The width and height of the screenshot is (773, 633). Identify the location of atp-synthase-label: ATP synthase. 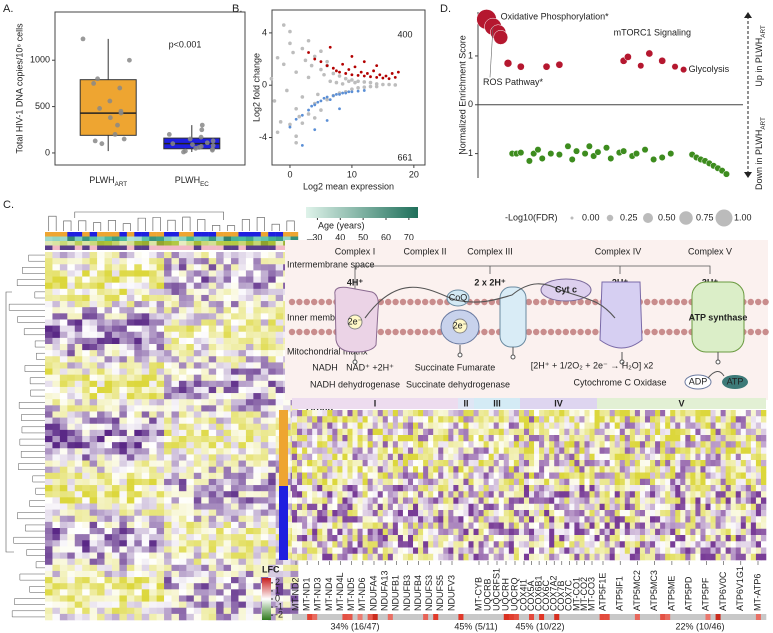
(718, 317).